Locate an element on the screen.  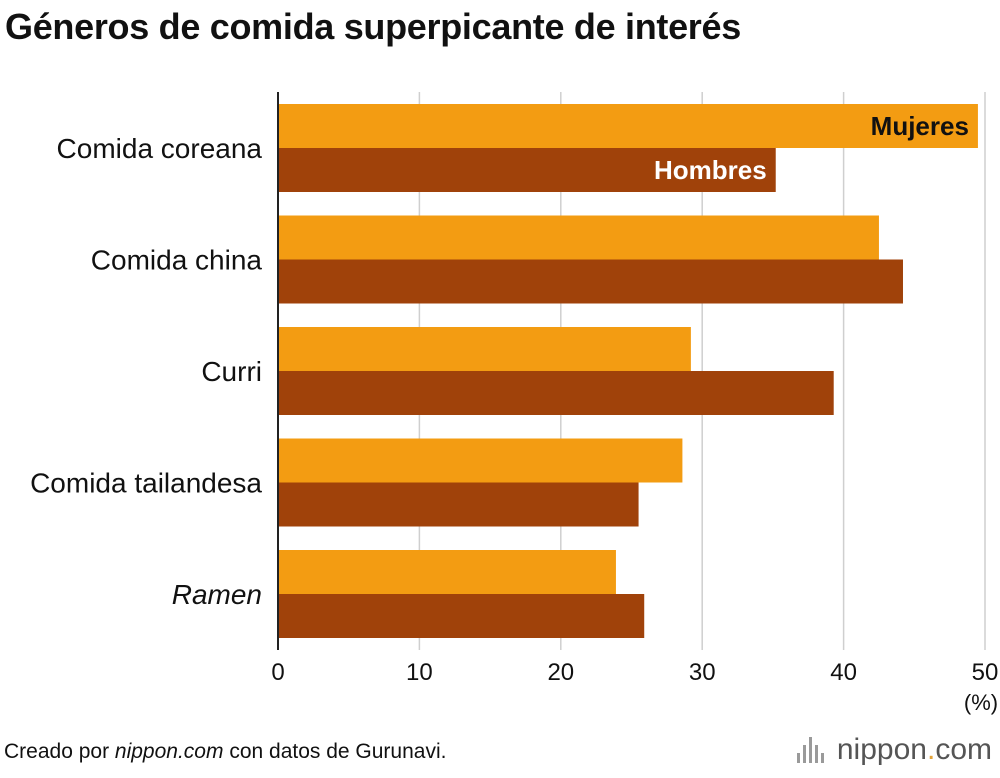
x-tick-label: 50 is located at coordinates (985, 672).